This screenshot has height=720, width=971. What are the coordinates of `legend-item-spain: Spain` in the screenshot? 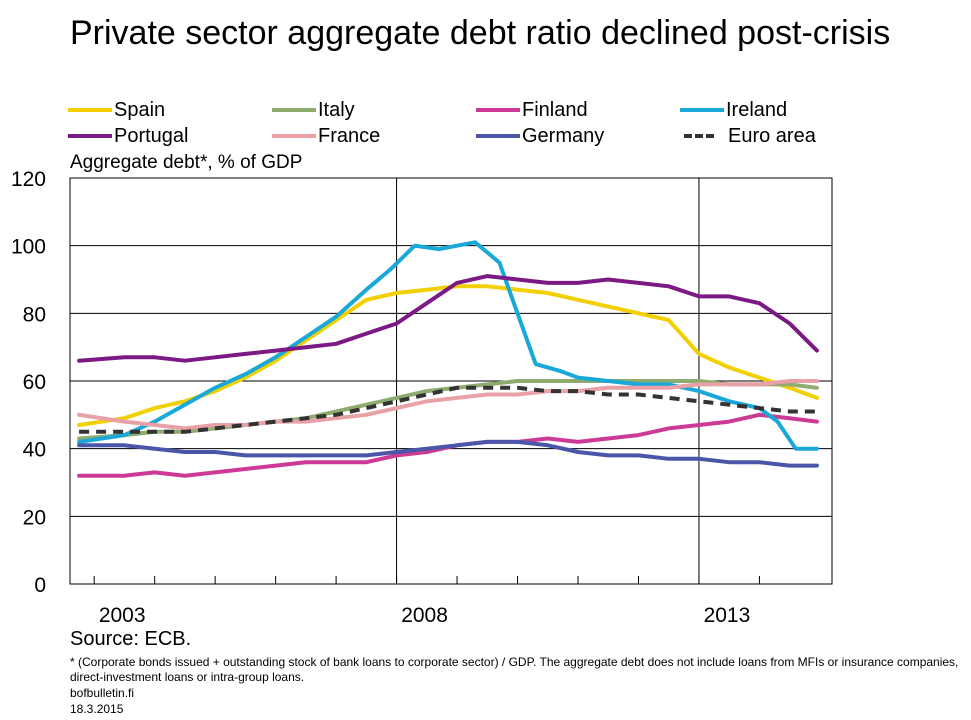 It's located at (170, 110).